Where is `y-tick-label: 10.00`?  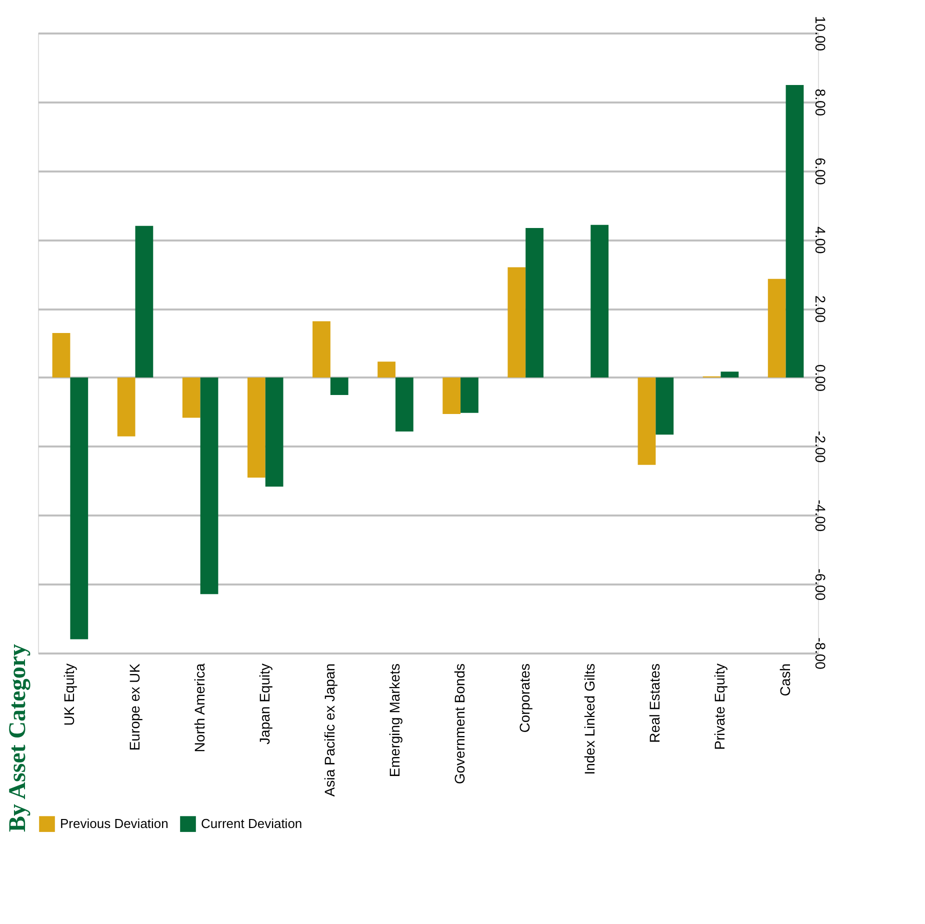 y-tick-label: 10.00 is located at coordinates (820, 34).